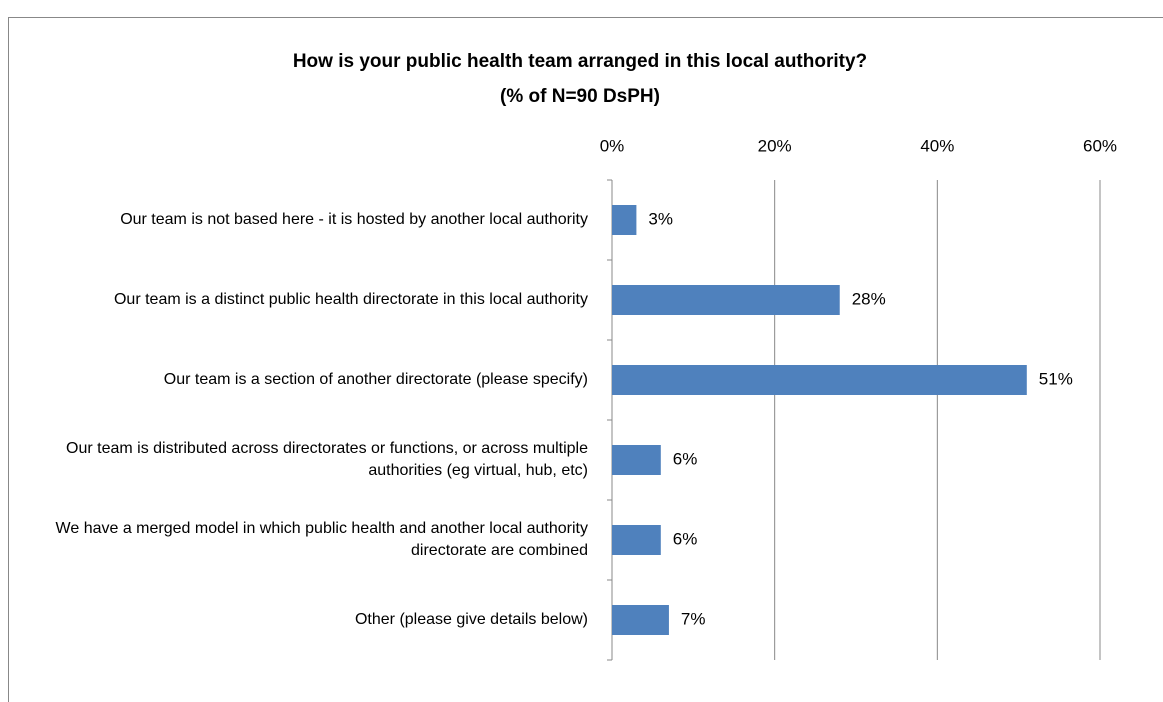 The width and height of the screenshot is (1163, 702). Describe the element at coordinates (660, 218) in the screenshot. I see `data-label: 3%` at that location.